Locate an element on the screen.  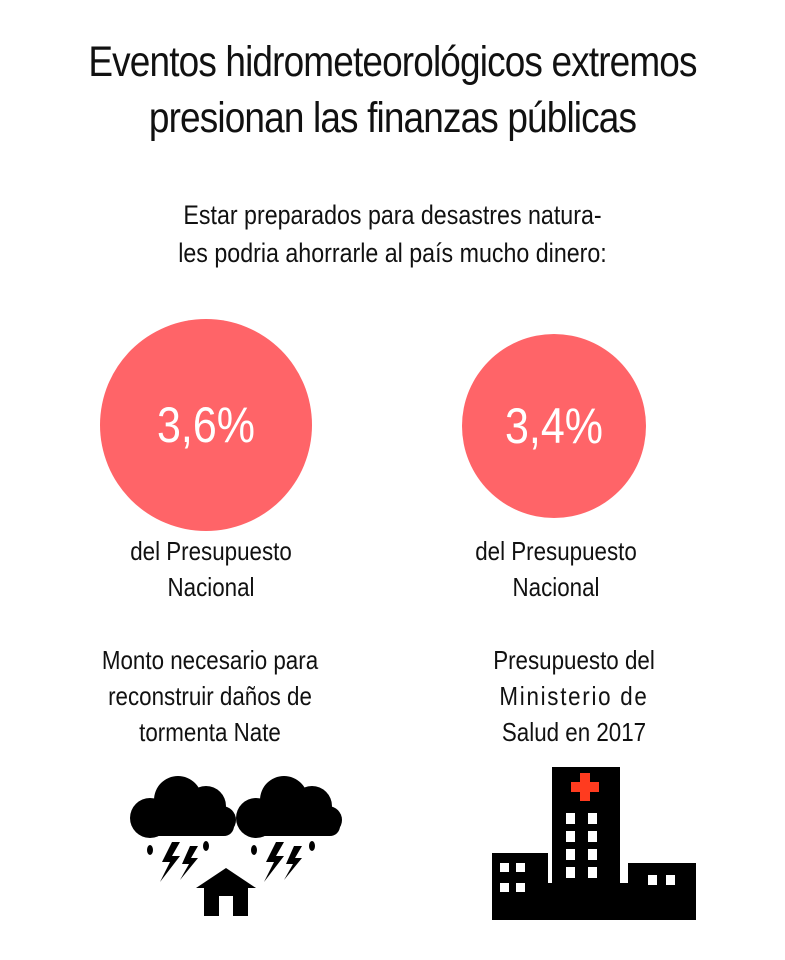
stat-label-nate-line-2: Nacional is located at coordinates (211, 587).